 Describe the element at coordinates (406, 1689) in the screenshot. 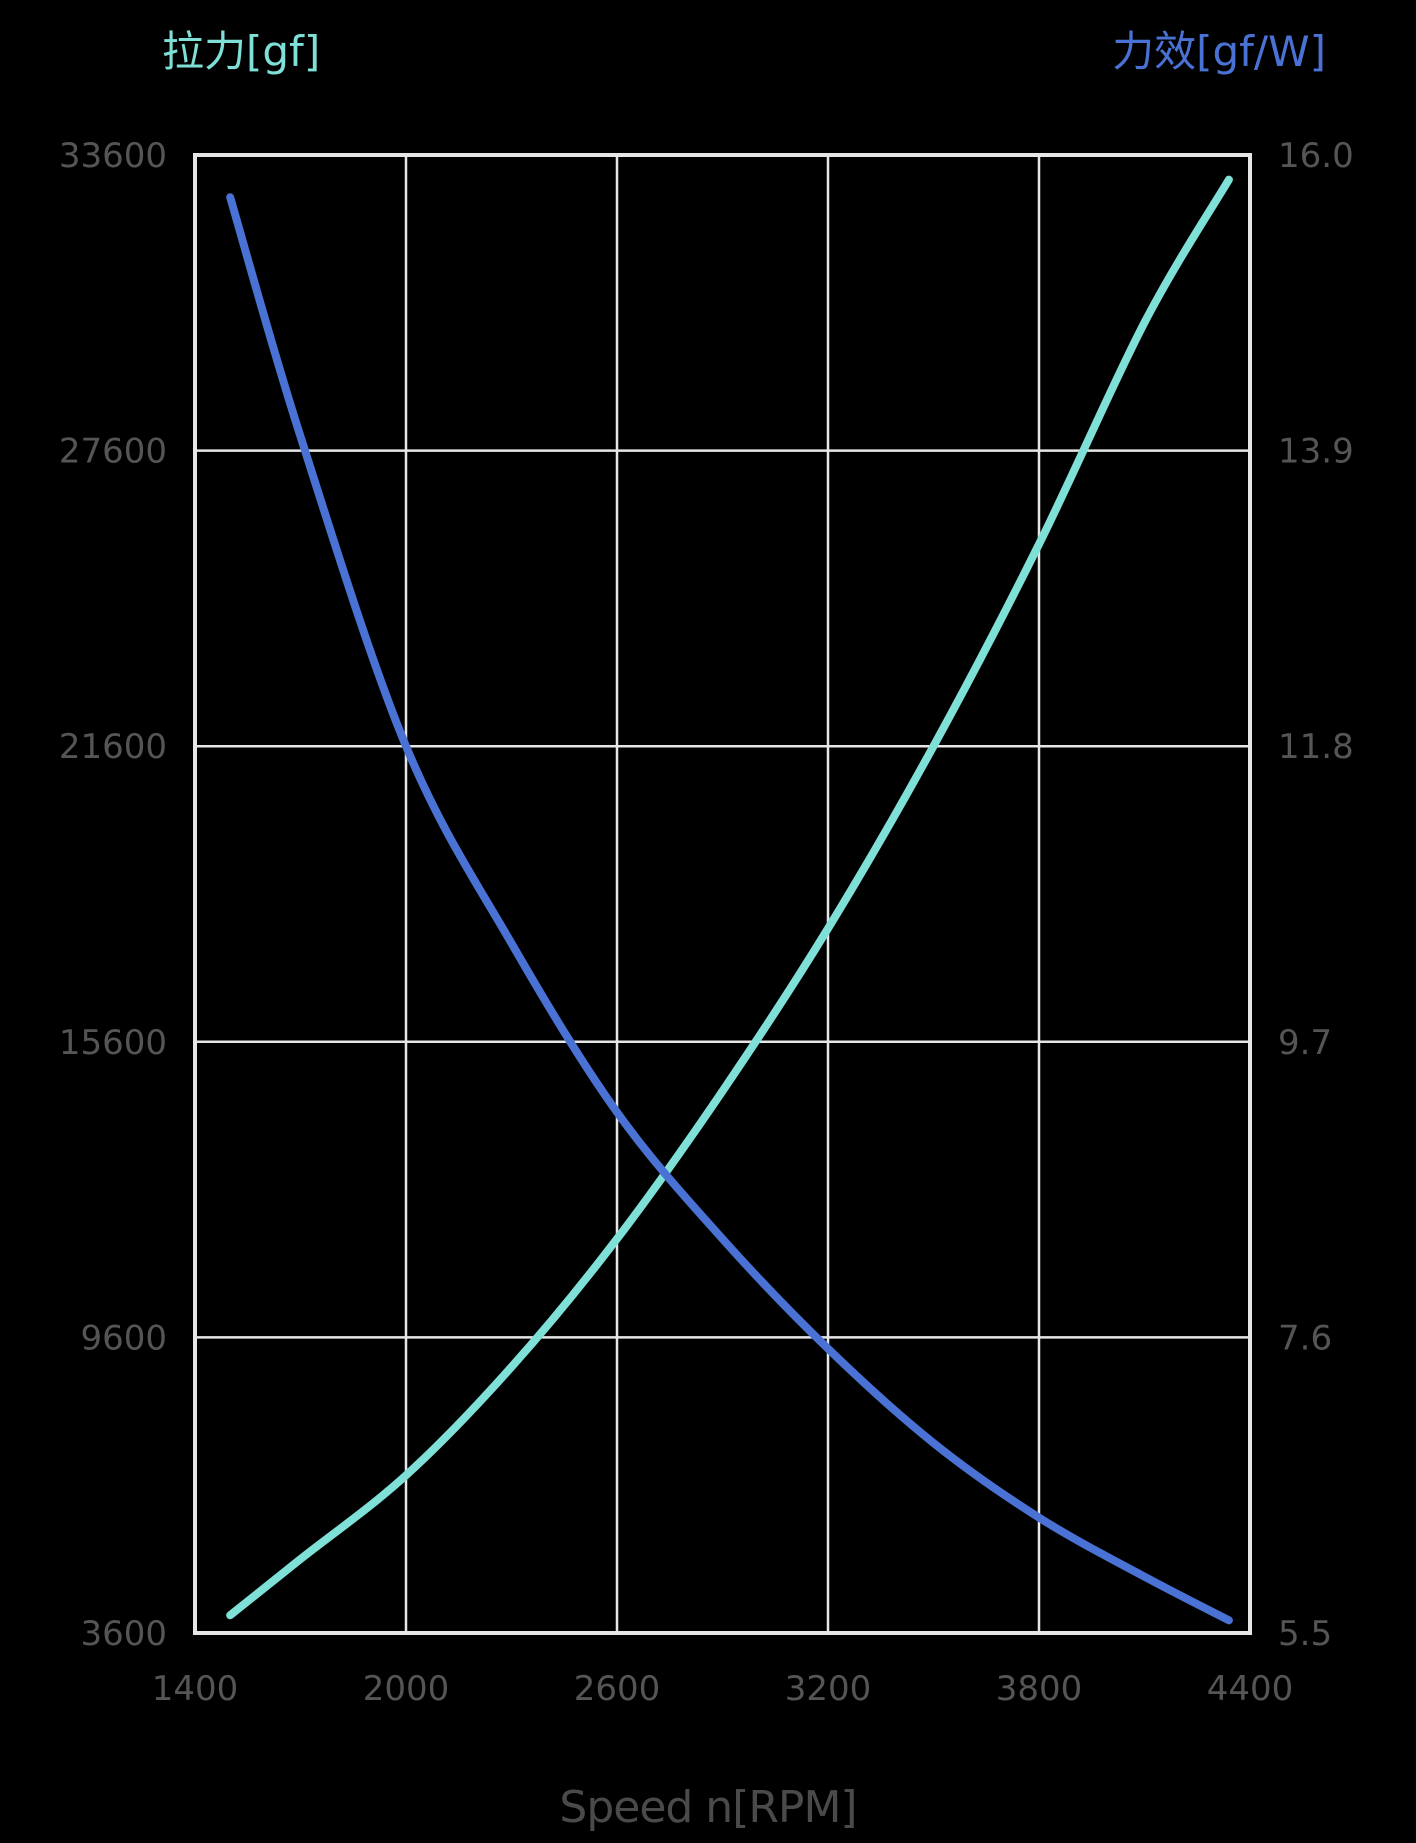

I see `x-tick-label: 2000` at that location.